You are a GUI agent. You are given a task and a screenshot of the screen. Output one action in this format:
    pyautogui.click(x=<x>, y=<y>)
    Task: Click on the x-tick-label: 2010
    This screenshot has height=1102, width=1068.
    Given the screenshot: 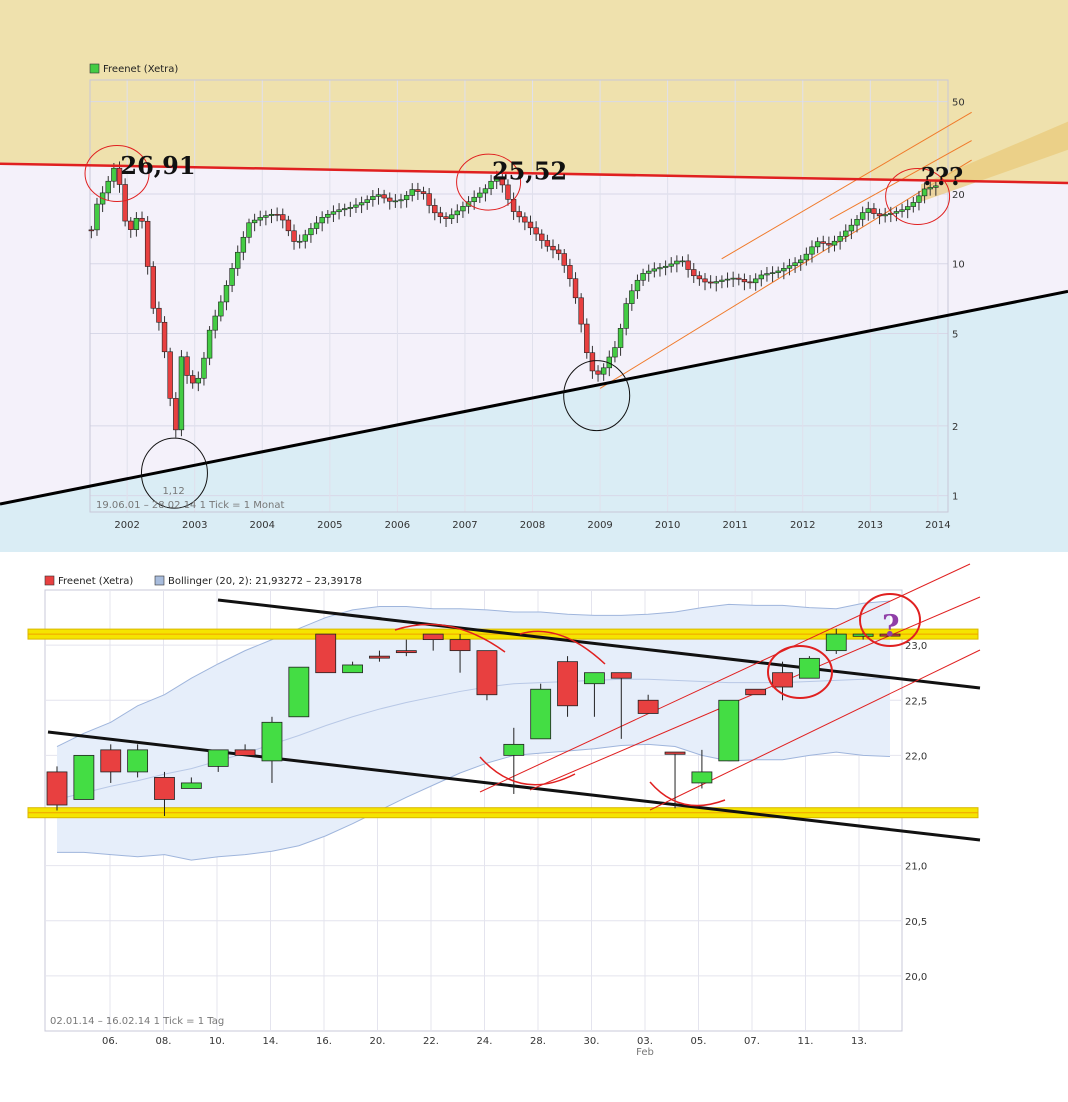 What is the action you would take?
    pyautogui.click(x=667, y=525)
    